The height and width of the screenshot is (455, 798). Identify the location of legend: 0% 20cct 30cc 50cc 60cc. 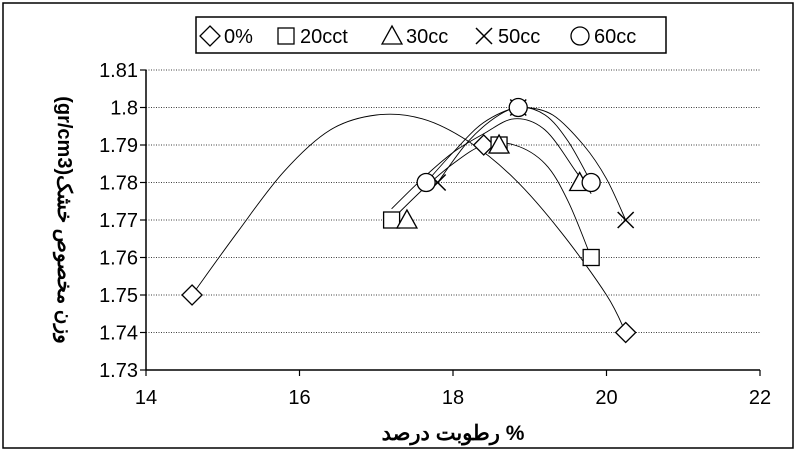
(431, 35).